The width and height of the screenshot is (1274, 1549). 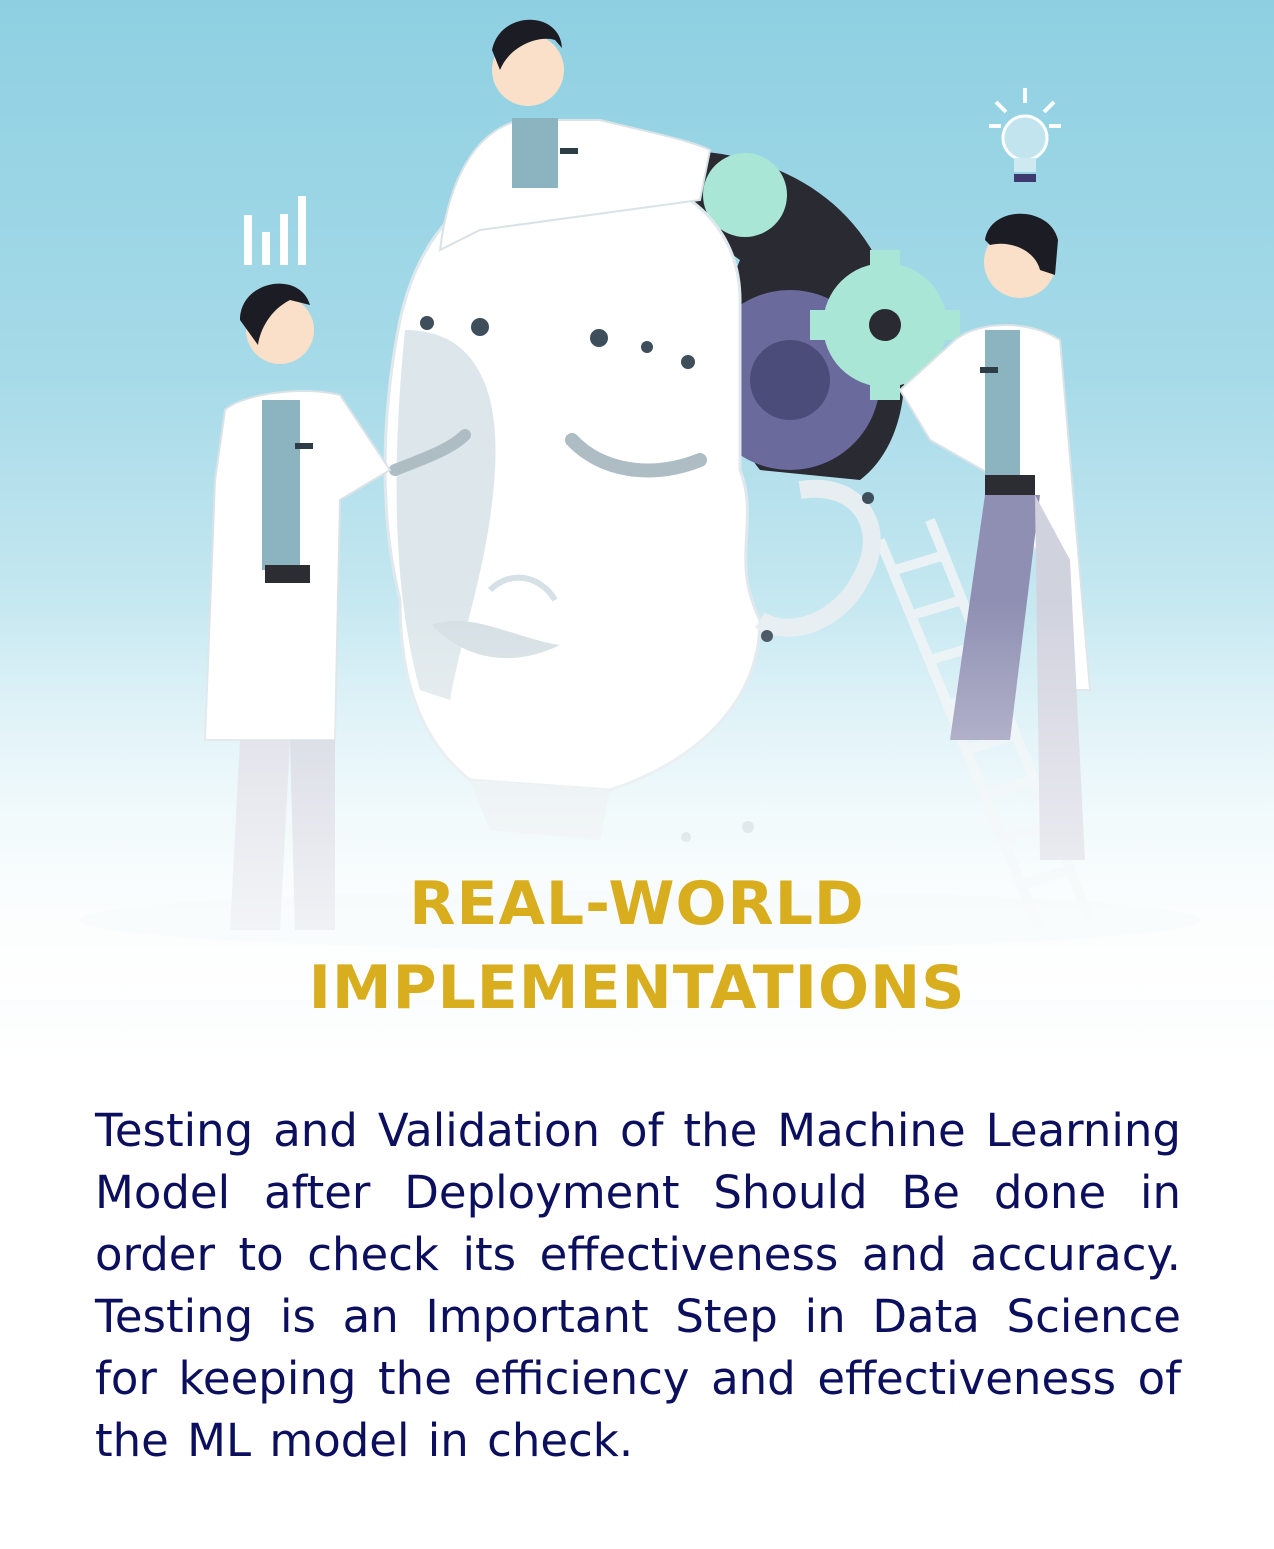 What do you see at coordinates (430, 452) in the screenshot?
I see `left-eye` at bounding box center [430, 452].